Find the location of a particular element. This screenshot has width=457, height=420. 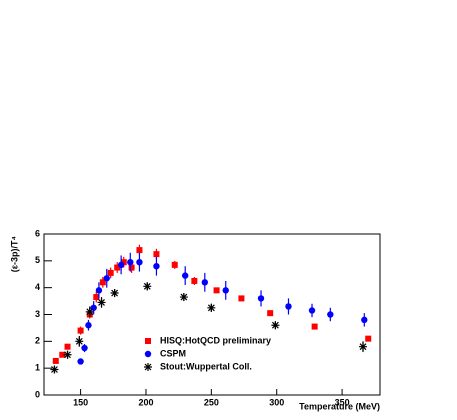

y-tick-label: 4 is located at coordinates (37, 287).